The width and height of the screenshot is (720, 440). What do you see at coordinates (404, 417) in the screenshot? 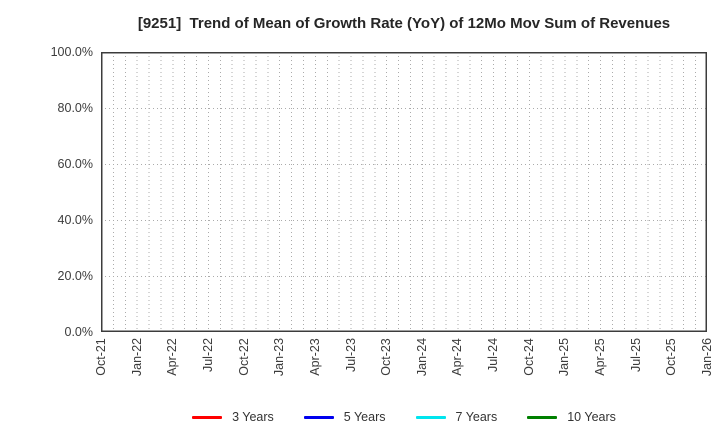
I see `legend: 3 Years 5 Years 7 Years 10 Years` at bounding box center [404, 417].